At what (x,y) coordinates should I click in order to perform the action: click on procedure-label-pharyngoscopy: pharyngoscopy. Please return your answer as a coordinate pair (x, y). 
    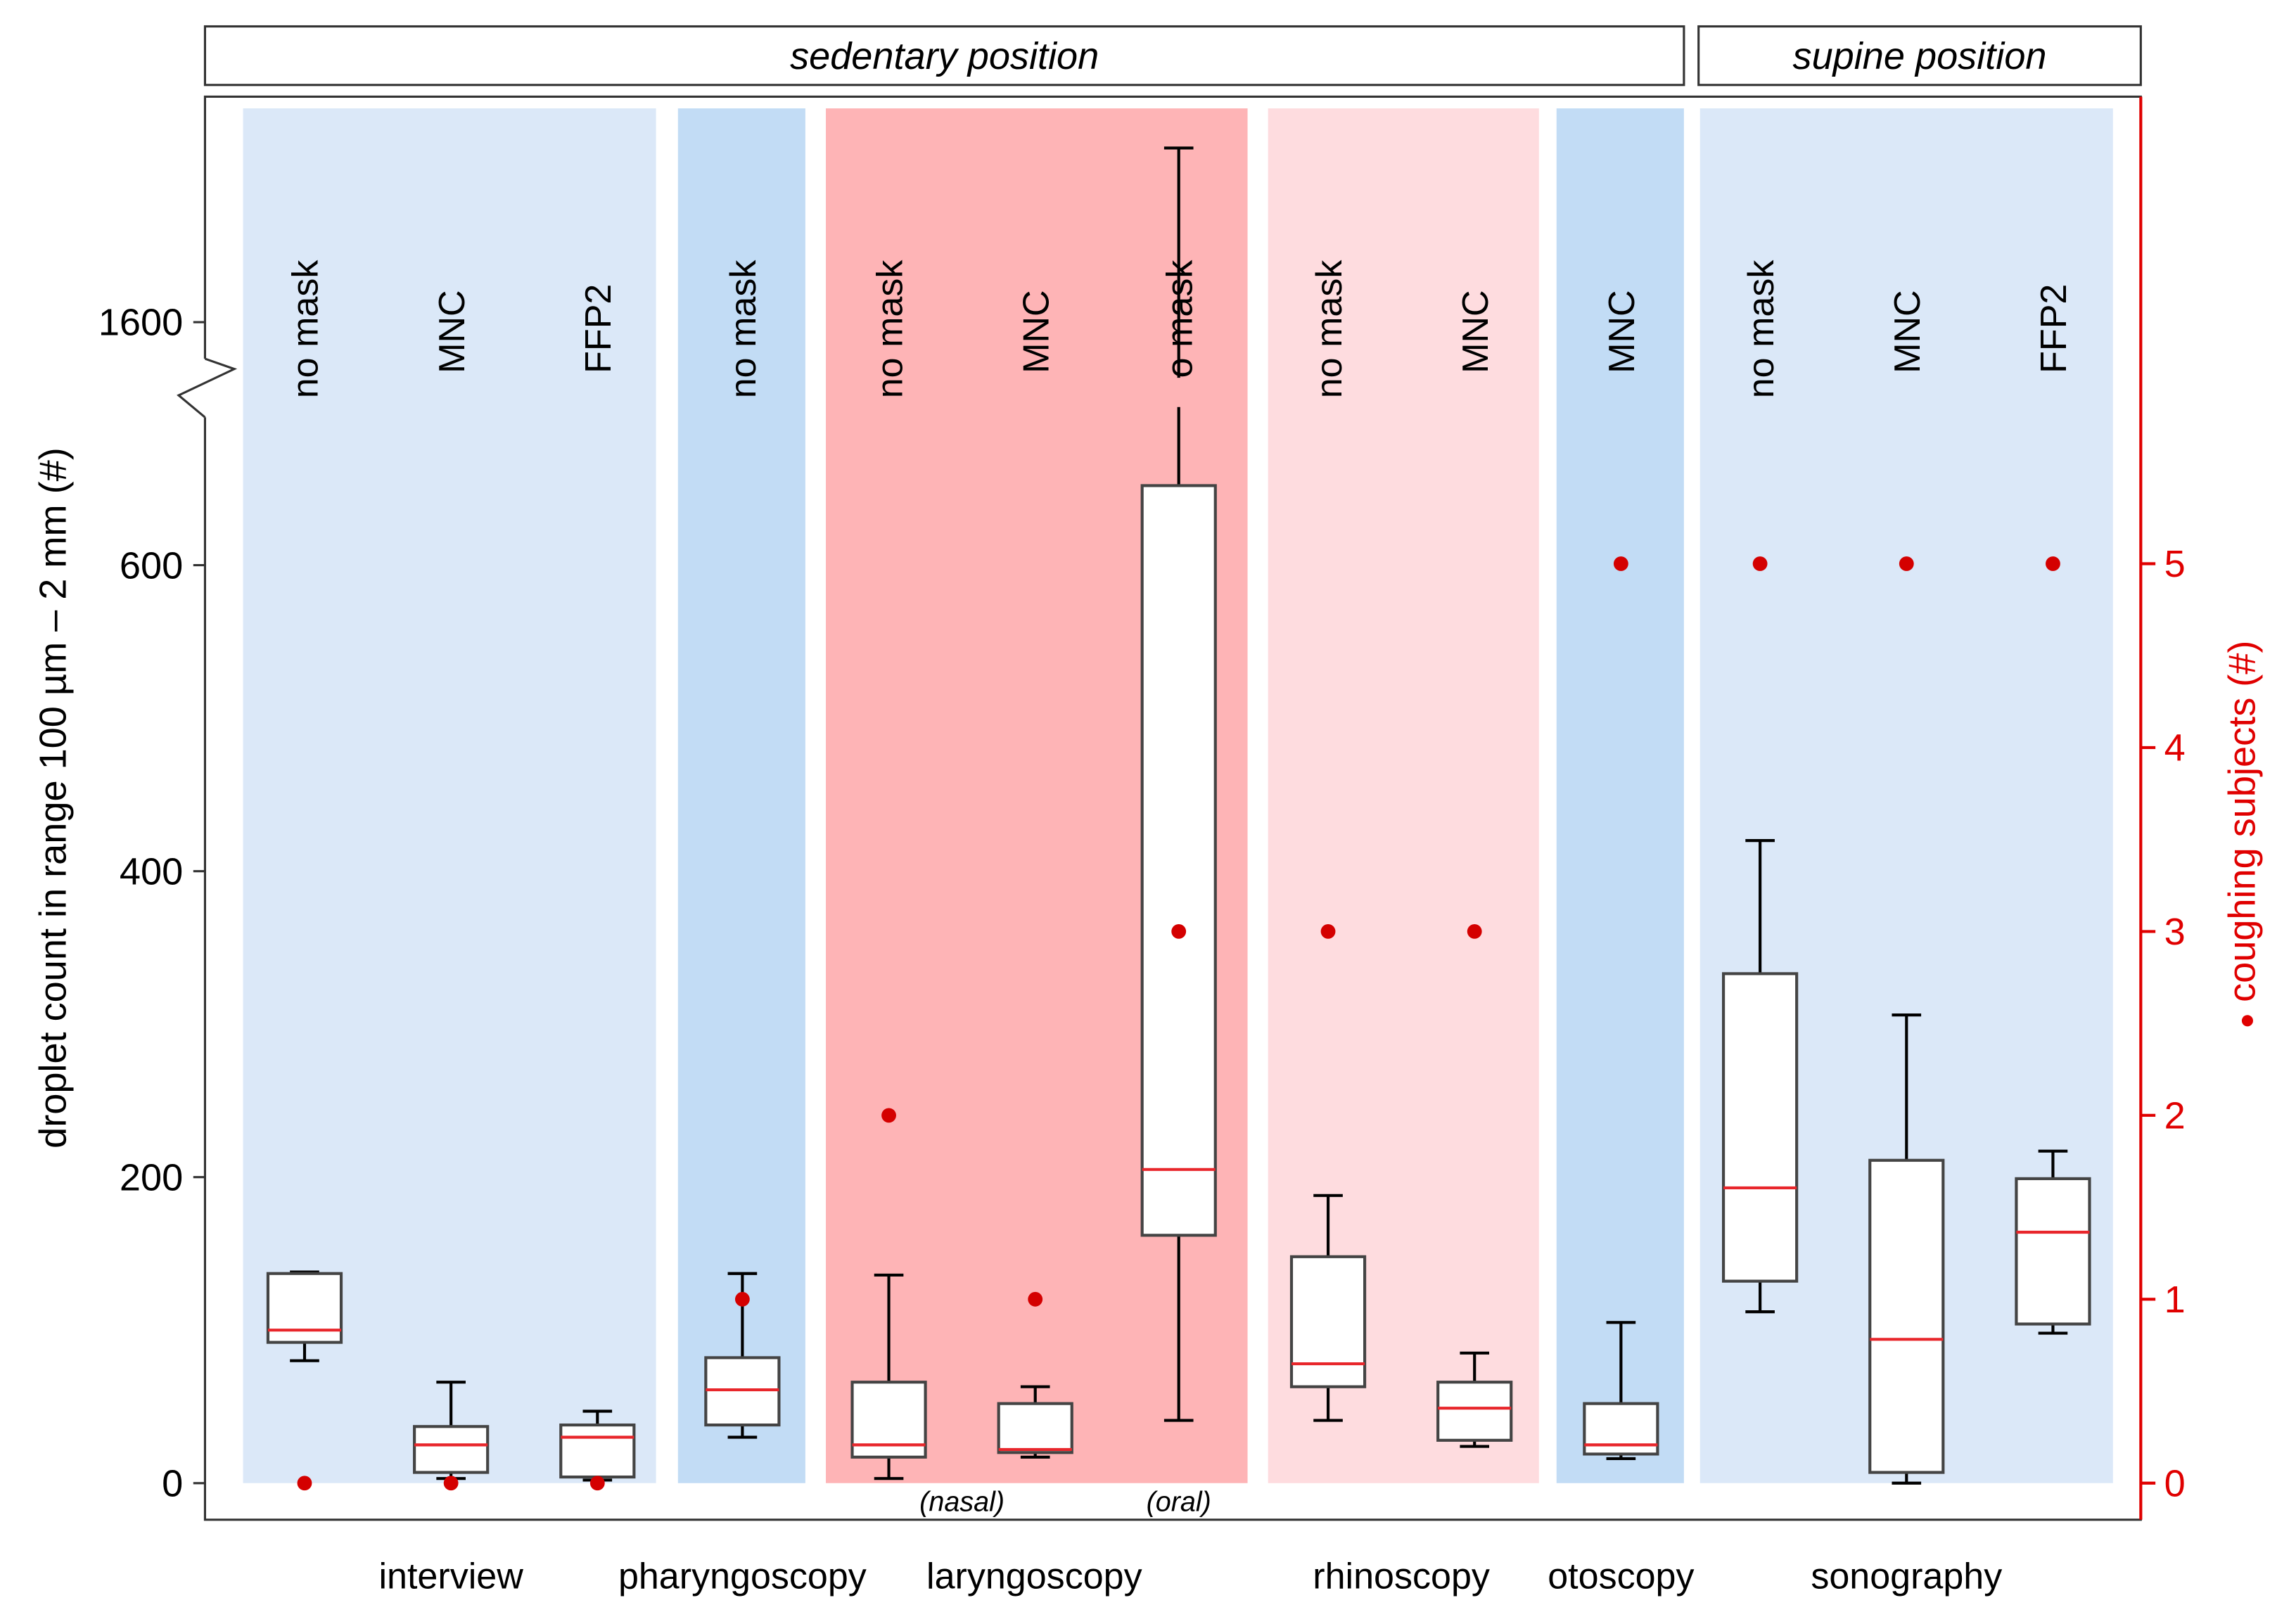
    Looking at the image, I should click on (743, 1576).